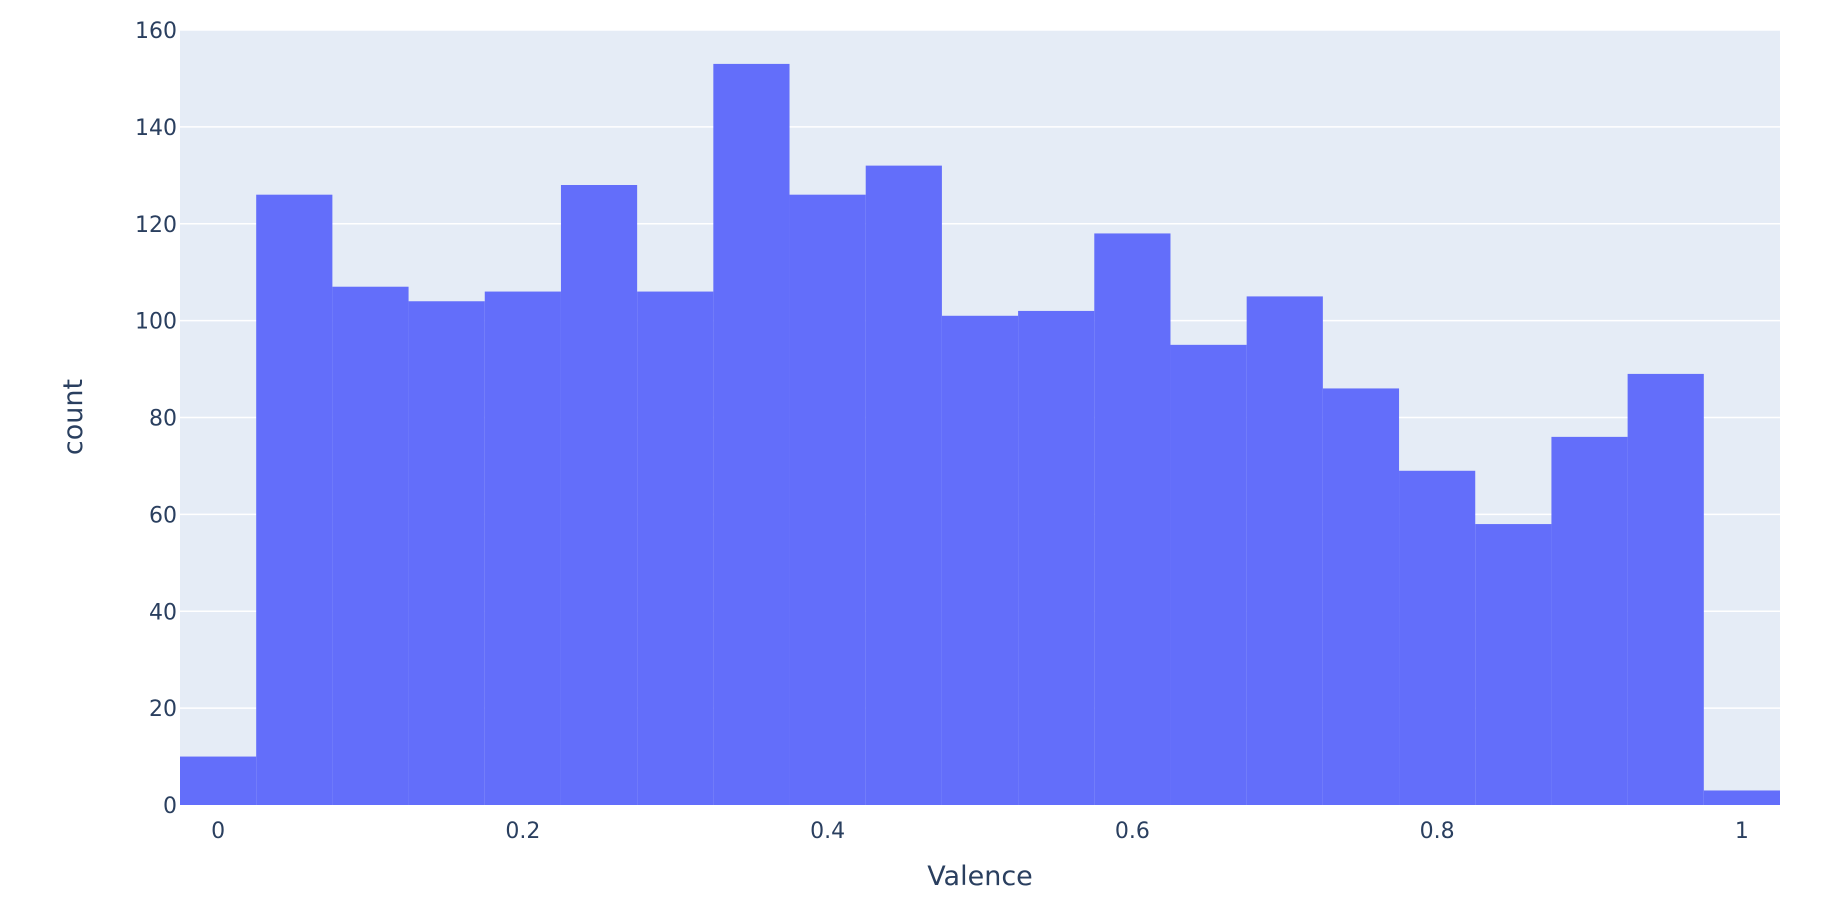 The width and height of the screenshot is (1834, 910). I want to click on y-axis-title: count, so click(73, 417).